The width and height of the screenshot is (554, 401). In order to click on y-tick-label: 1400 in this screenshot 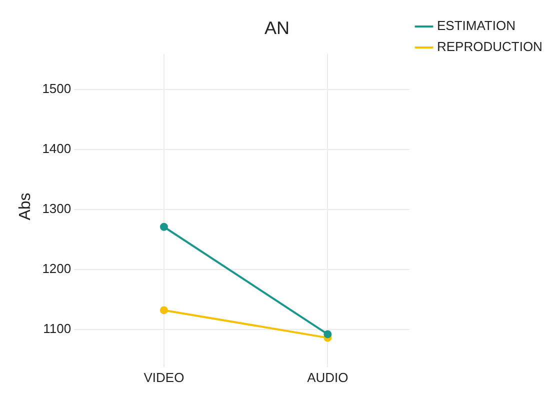, I will do `click(57, 148)`.